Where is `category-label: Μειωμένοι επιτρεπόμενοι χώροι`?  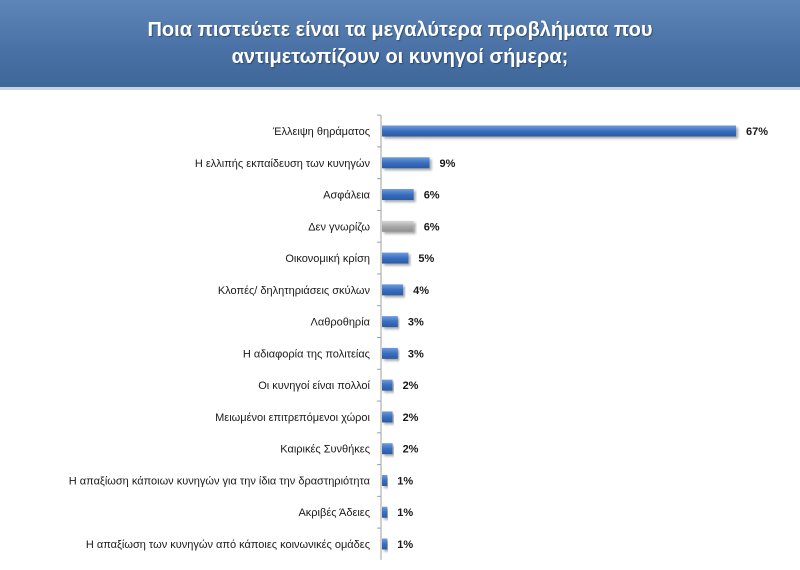
category-label: Μειωμένοι επιτρεπόμενοι χώροι is located at coordinates (292, 418).